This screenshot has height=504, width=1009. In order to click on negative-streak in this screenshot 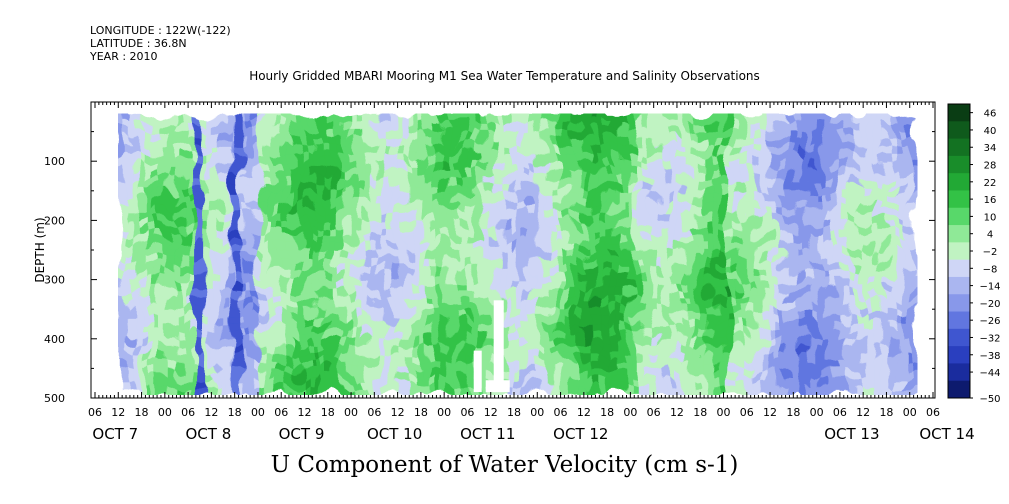, I will do `click(199, 326)`.